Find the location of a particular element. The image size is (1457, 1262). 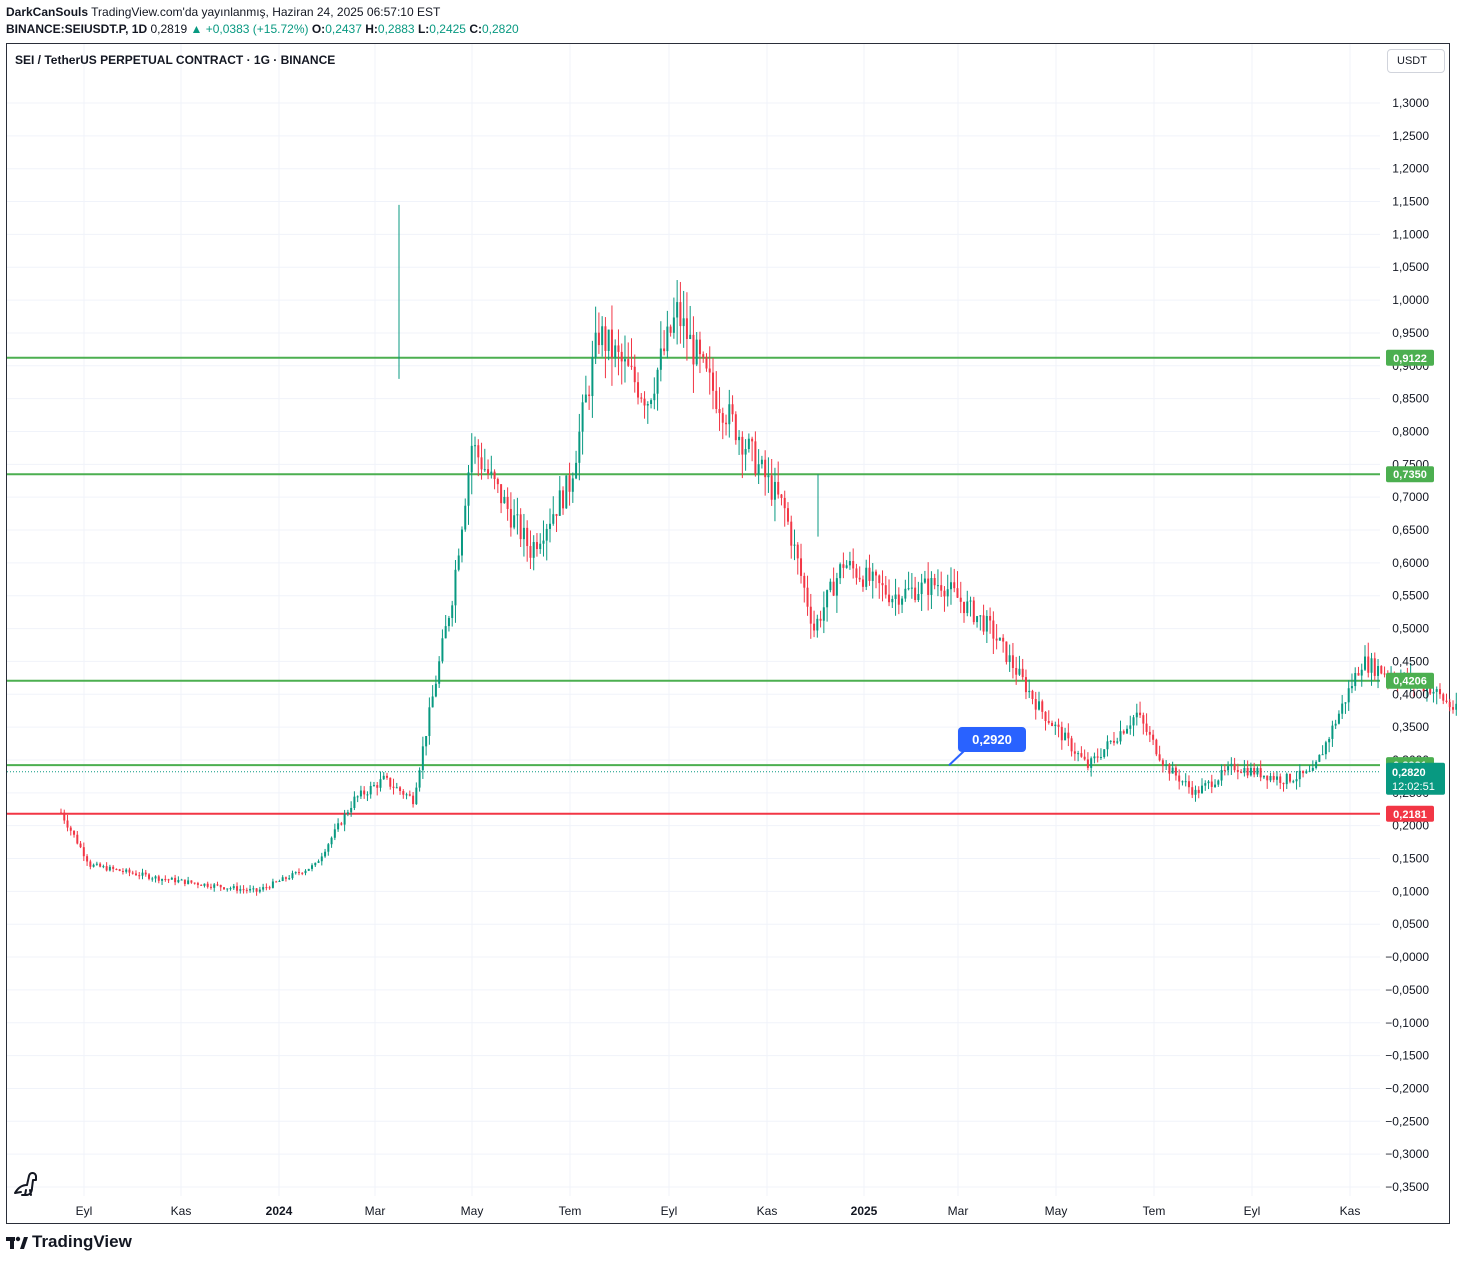

price-tick-label: −0,1500 is located at coordinates (1407, 1056).